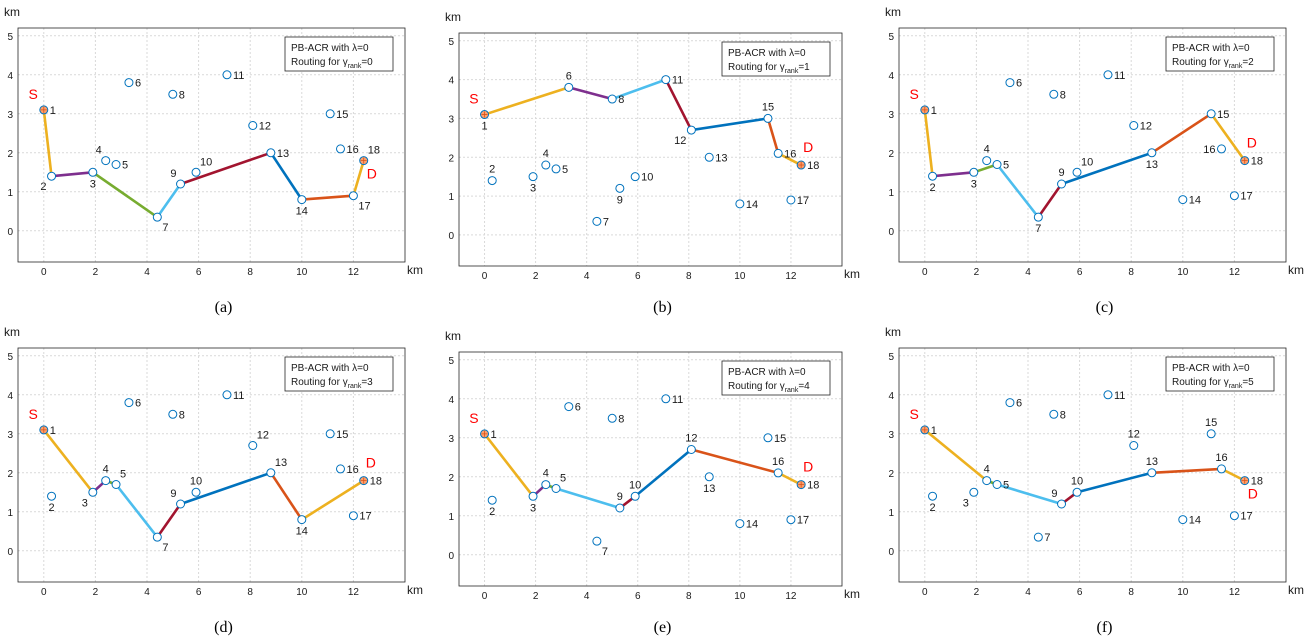 This screenshot has width=1316, height=644. Describe the element at coordinates (1105, 627) in the screenshot. I see `panel-caption: (f)` at that location.